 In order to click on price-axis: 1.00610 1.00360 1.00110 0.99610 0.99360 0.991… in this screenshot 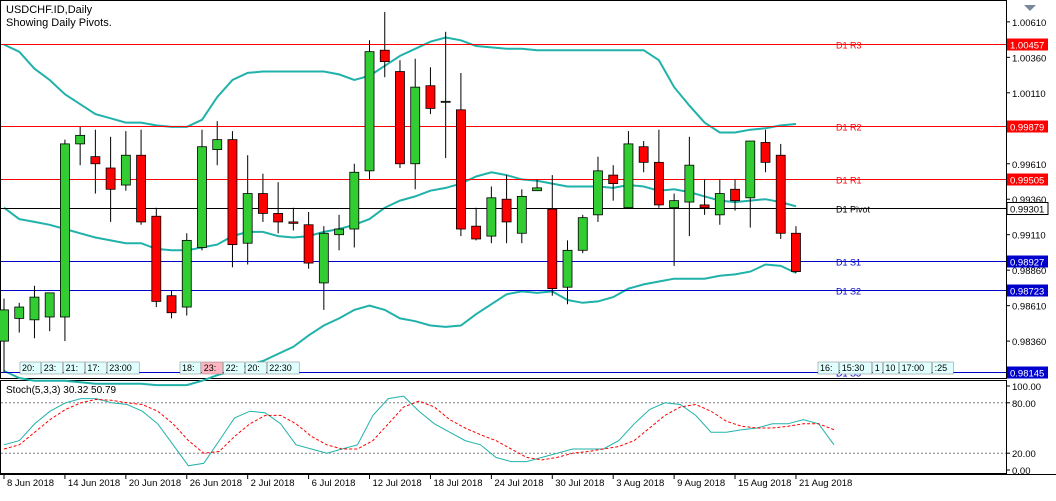, I will do `click(1026, 183)`.